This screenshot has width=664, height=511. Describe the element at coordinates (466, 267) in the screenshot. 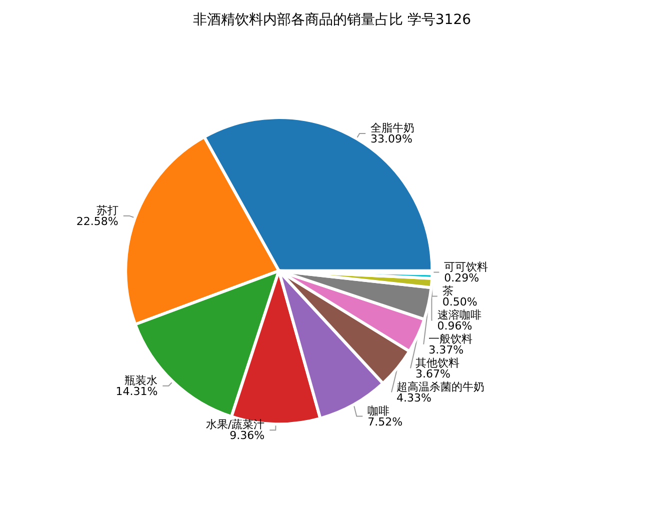

I see `slice-label: 可可饮料` at that location.